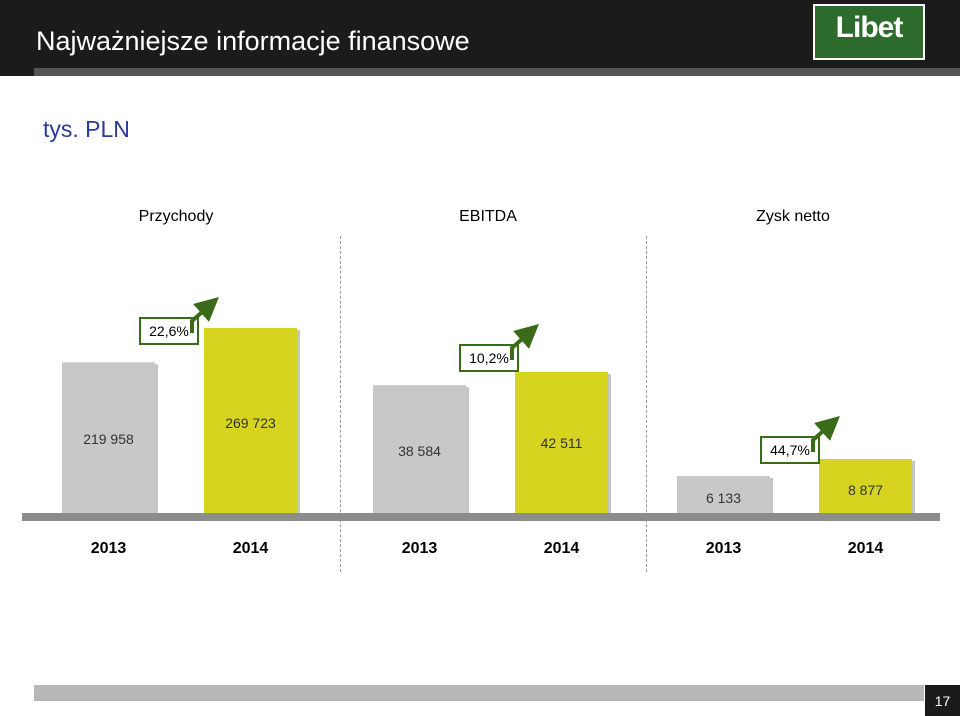 This screenshot has width=960, height=716. Describe the element at coordinates (723, 498) in the screenshot. I see `data-label: 6 133` at that location.